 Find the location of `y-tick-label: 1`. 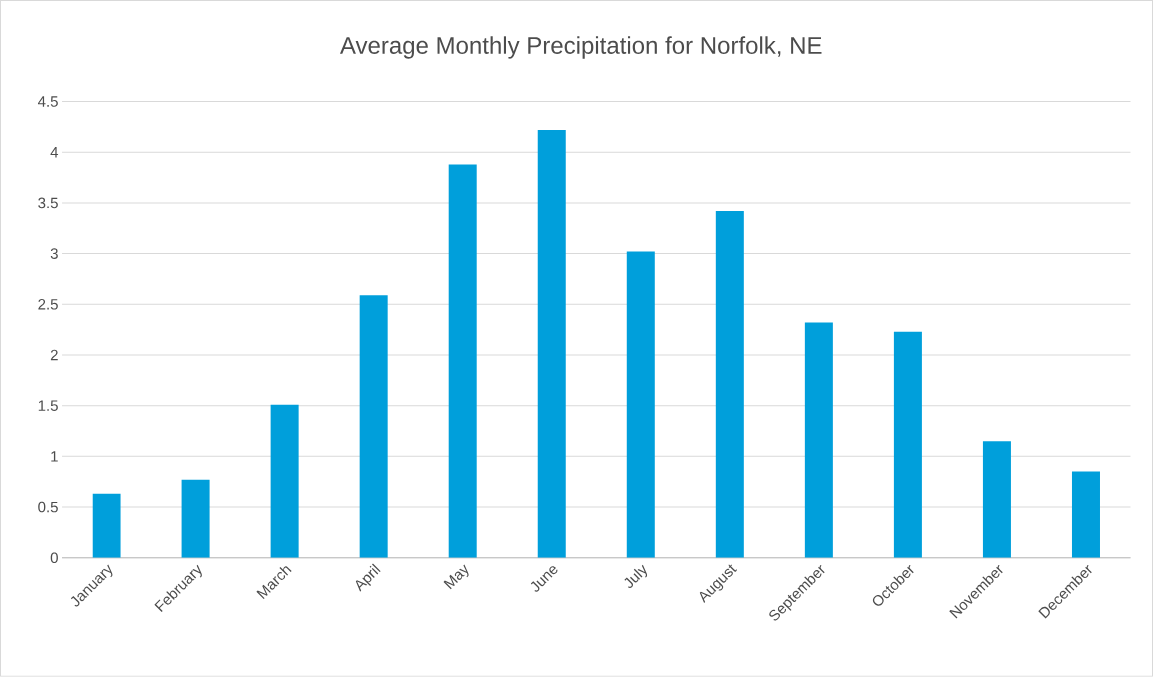

y-tick-label: 1 is located at coordinates (54, 456).